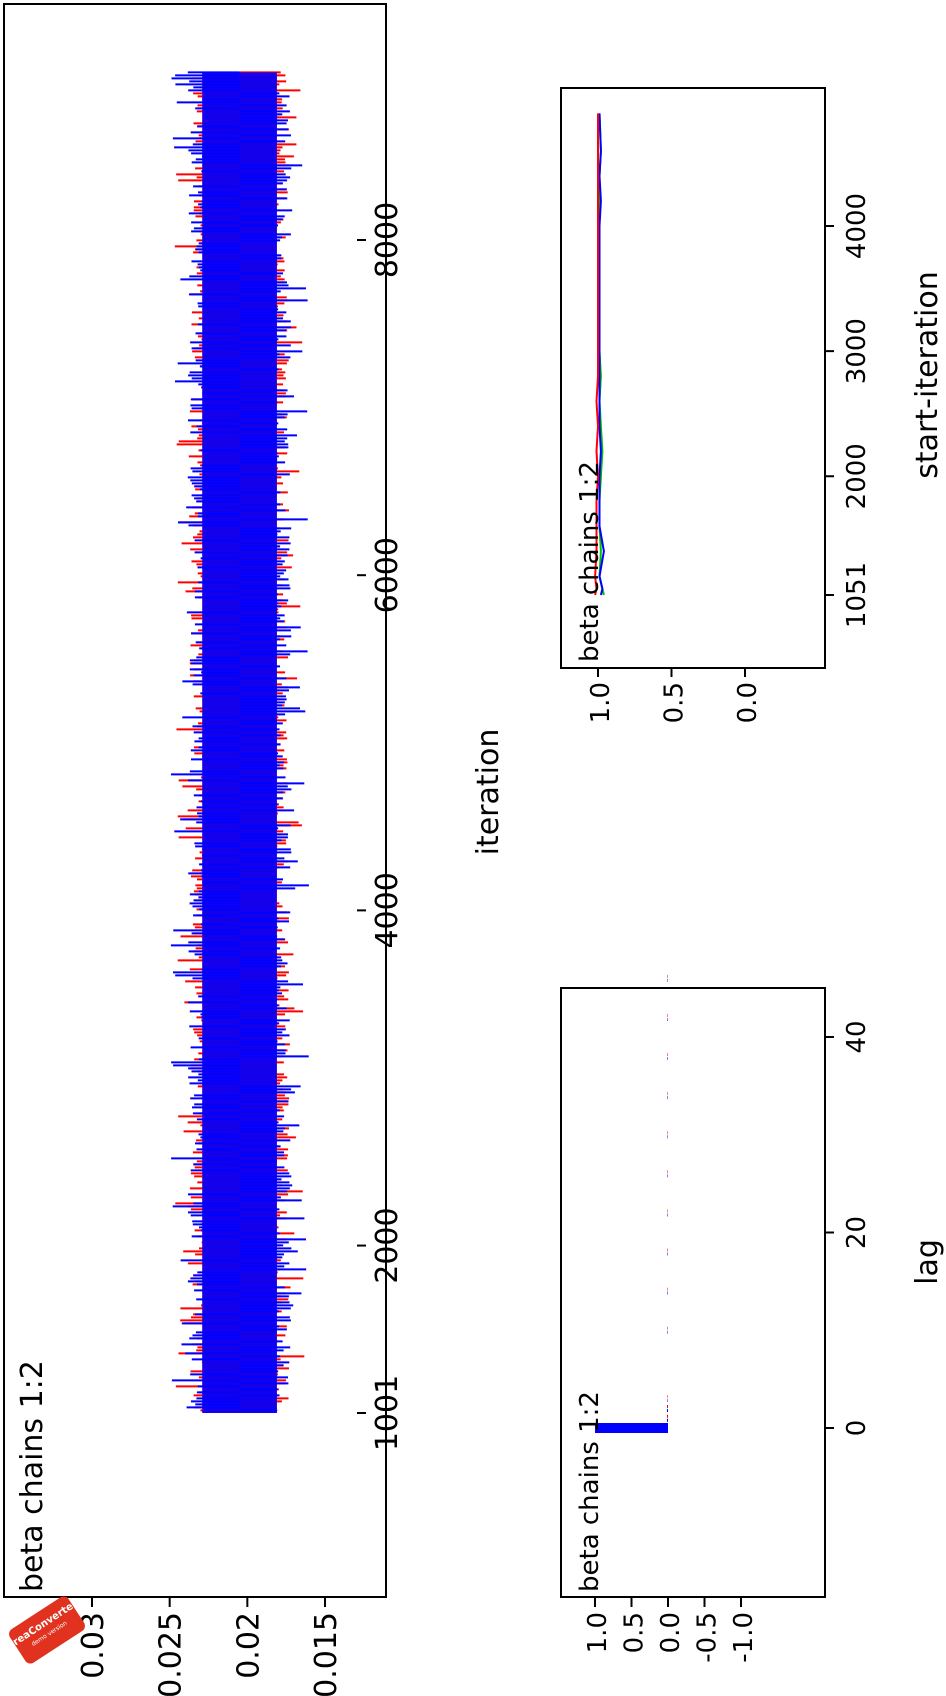 Image resolution: width=946 pixels, height=1696 pixels. What do you see at coordinates (590, 561) in the screenshot?
I see `bgr-title: beta chains 1:2` at bounding box center [590, 561].